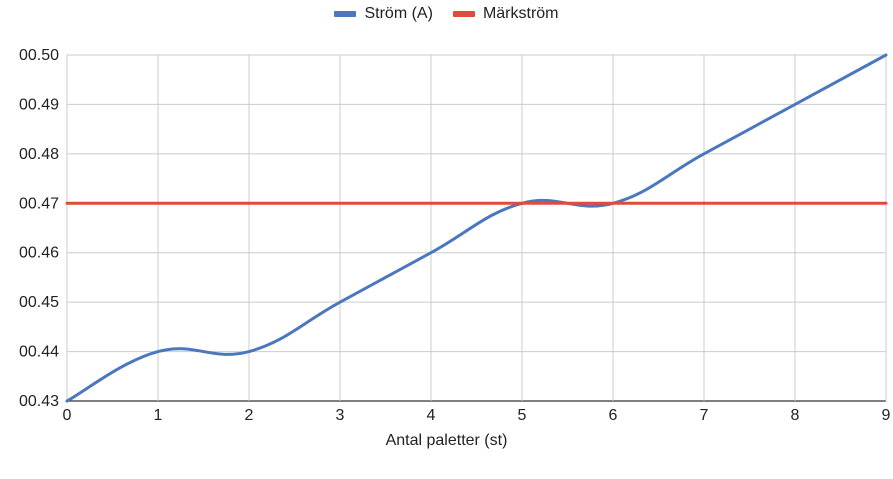  I want to click on y-tick-label: 00.44, so click(39, 352).